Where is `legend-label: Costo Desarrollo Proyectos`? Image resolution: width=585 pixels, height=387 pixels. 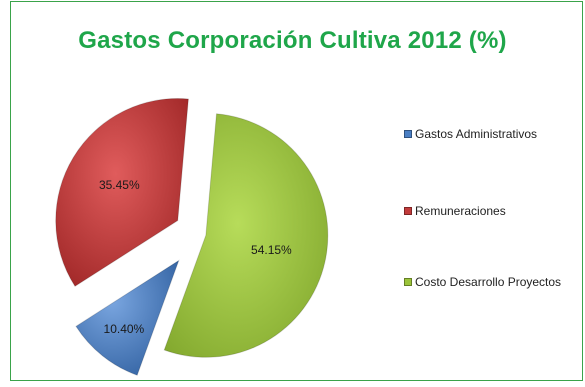 legend-label: Costo Desarrollo Proyectos is located at coordinates (488, 282).